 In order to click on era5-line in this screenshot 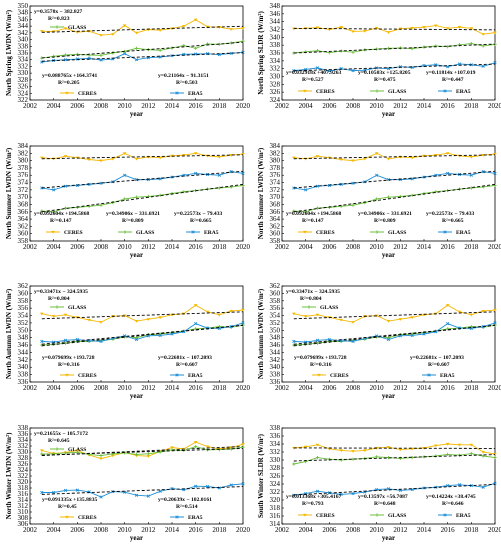, I will do `click(394, 181)`.